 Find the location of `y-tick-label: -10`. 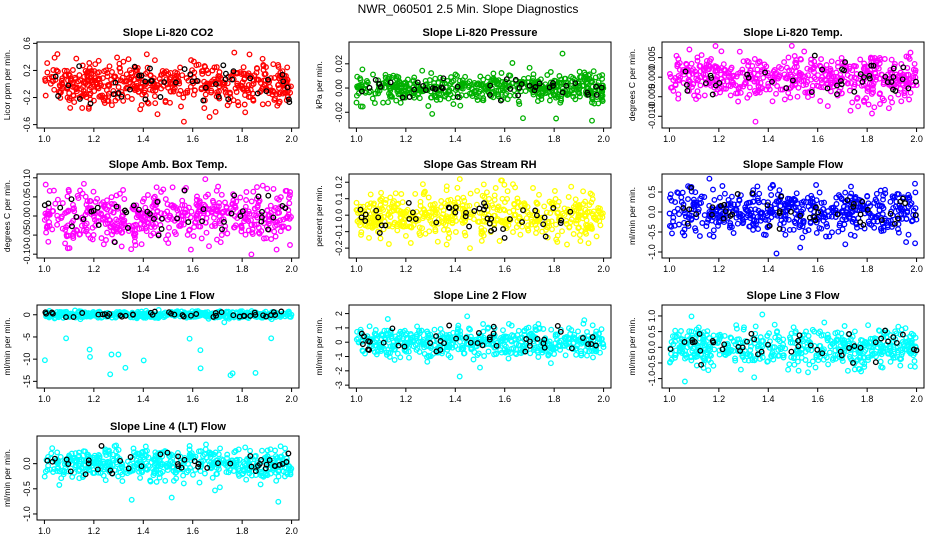

y-tick-label: -10 is located at coordinates (27, 359).